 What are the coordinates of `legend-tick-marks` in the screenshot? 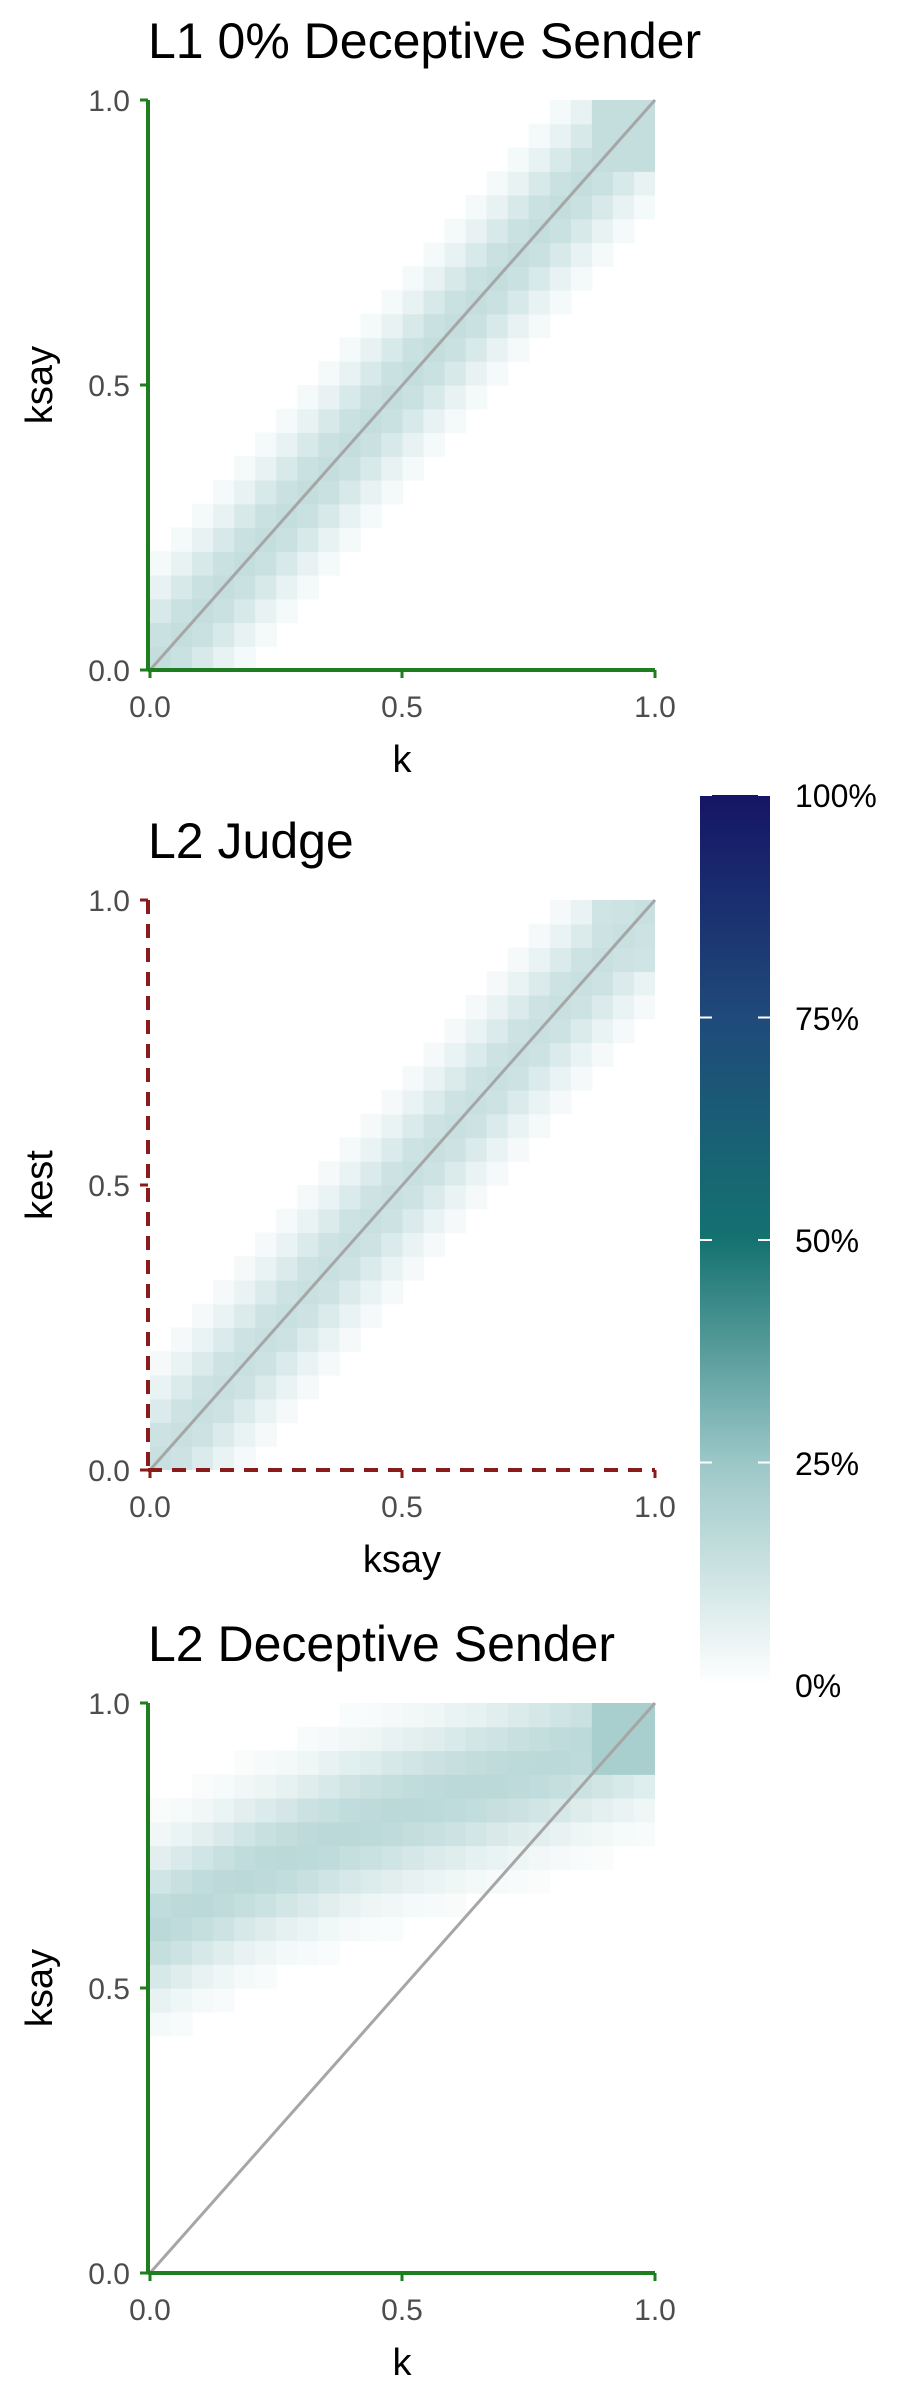 It's located at (735, 1240).